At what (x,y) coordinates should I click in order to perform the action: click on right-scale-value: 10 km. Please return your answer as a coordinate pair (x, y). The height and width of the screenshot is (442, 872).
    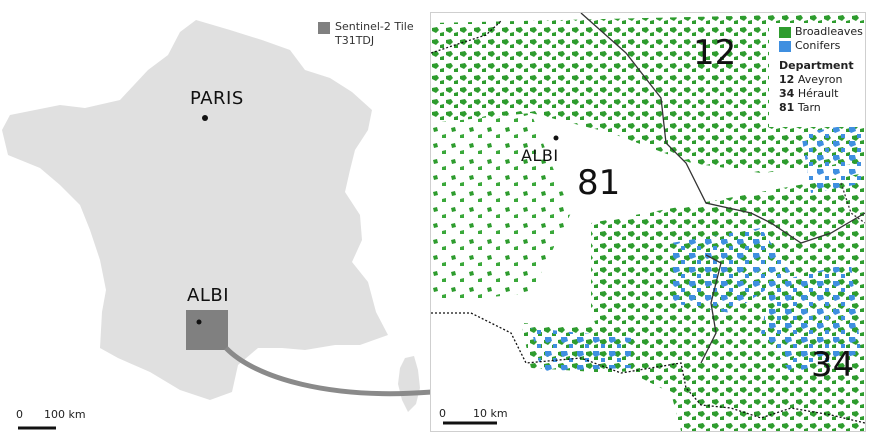
    Looking at the image, I should click on (490, 413).